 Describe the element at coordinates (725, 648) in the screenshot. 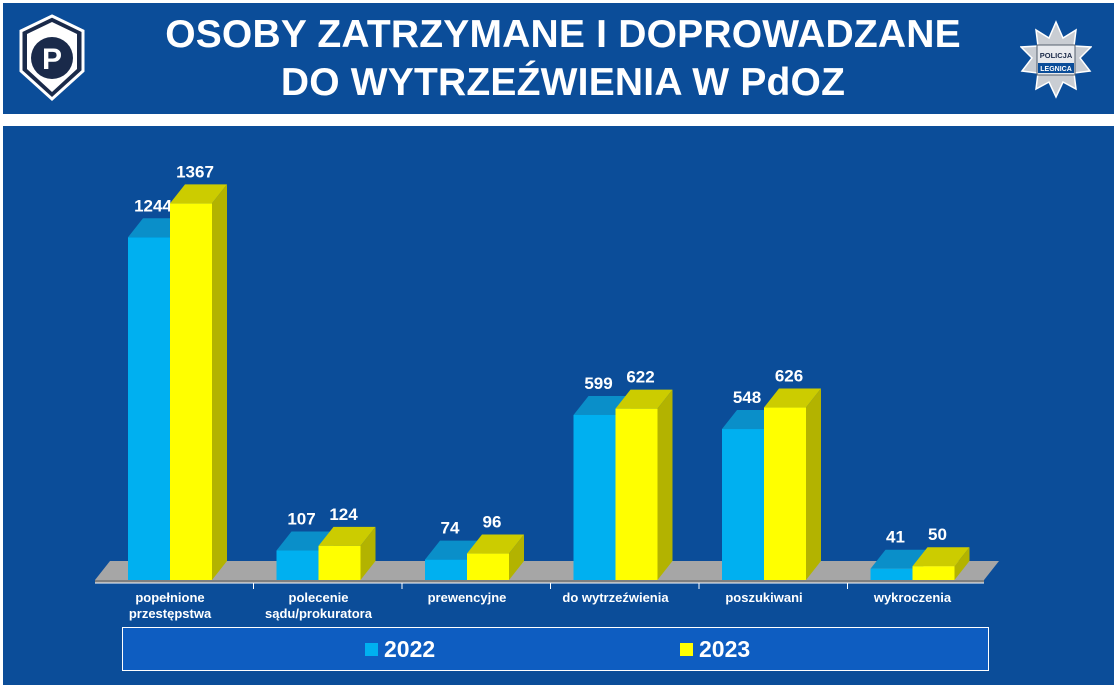

I see `legend-label-2023: 2023` at that location.